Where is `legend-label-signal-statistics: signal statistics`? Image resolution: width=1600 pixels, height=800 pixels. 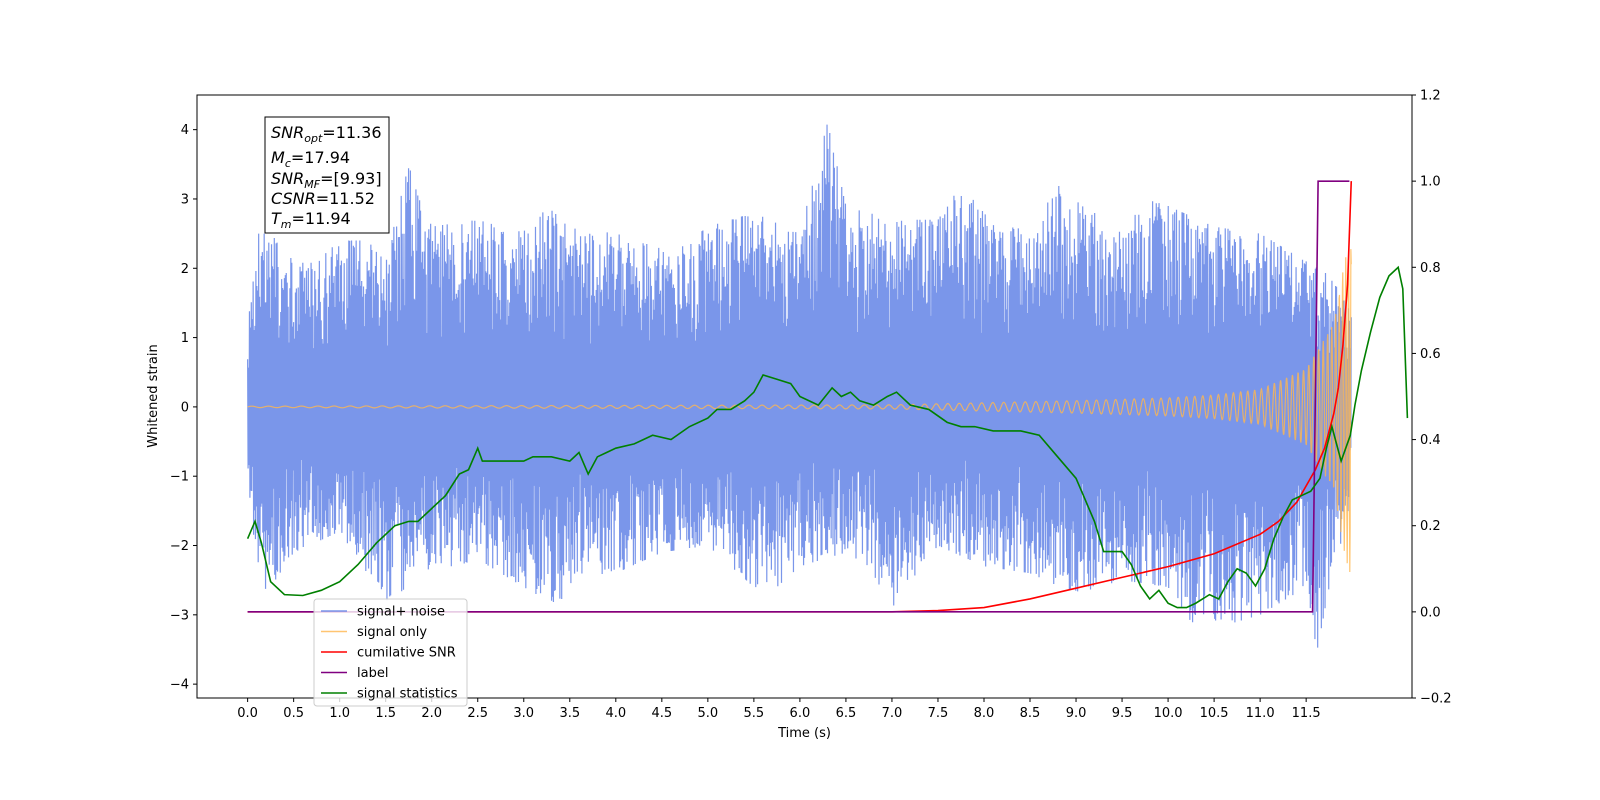 legend-label-signal-statistics: signal statistics is located at coordinates (407, 694).